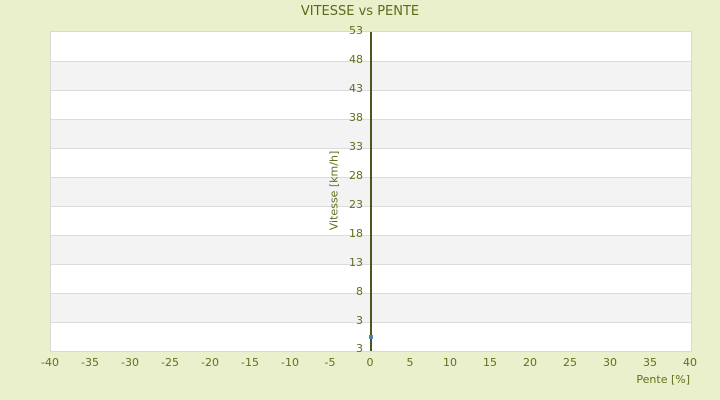 This screenshot has height=400, width=720. What do you see at coordinates (50, 362) in the screenshot?
I see `x-tick-label: -40` at bounding box center [50, 362].